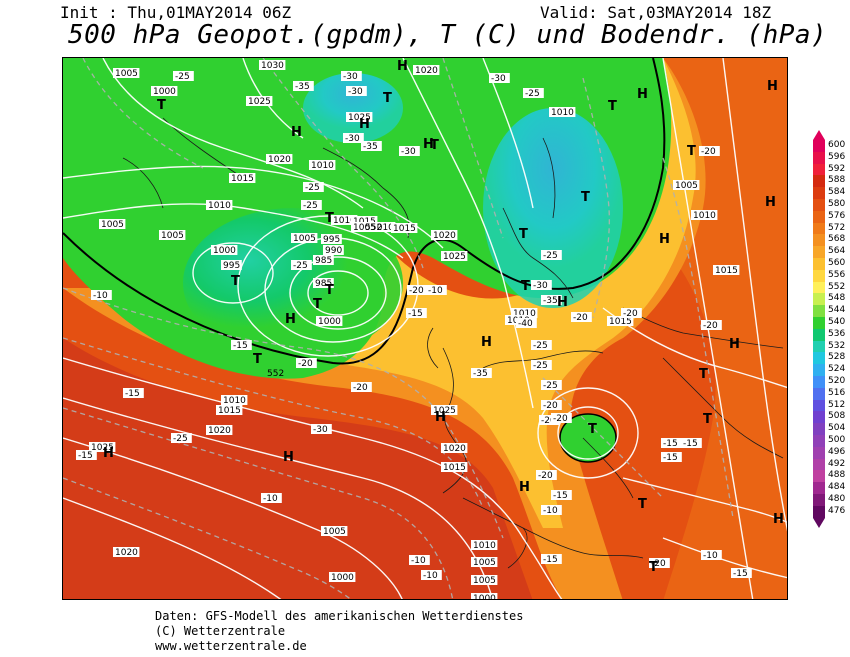 The height and width of the screenshot is (657, 850). What do you see at coordinates (836, 440) in the screenshot?
I see `legend-value: 500` at bounding box center [836, 440].